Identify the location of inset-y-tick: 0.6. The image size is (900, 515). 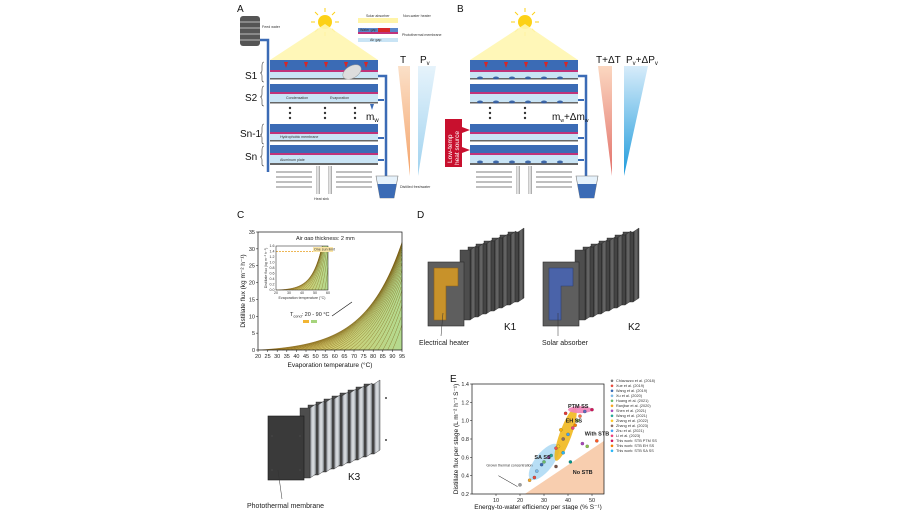
(272, 274).